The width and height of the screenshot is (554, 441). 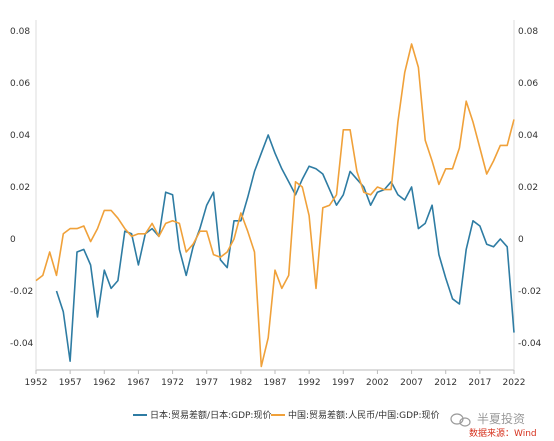 What do you see at coordinates (529, 292) in the screenshot?
I see `y-tick-right: -0.02` at bounding box center [529, 292].